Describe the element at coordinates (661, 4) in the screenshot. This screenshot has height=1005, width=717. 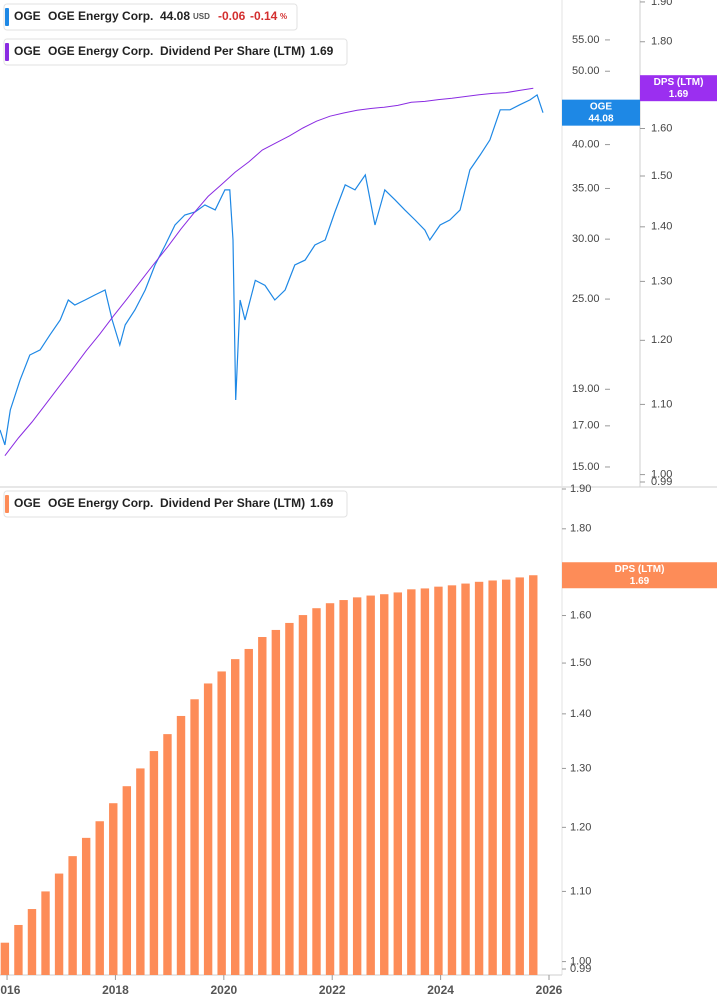
I see `y2-tick-label: 1.90` at that location.